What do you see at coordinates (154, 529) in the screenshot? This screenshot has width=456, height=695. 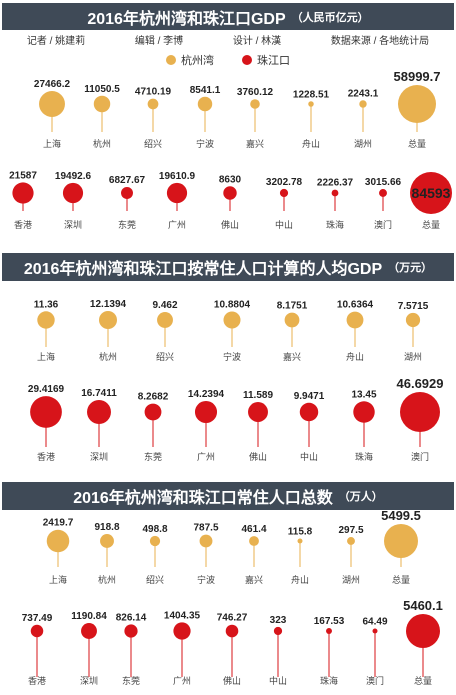 I see `value-label: 498.8` at bounding box center [154, 529].